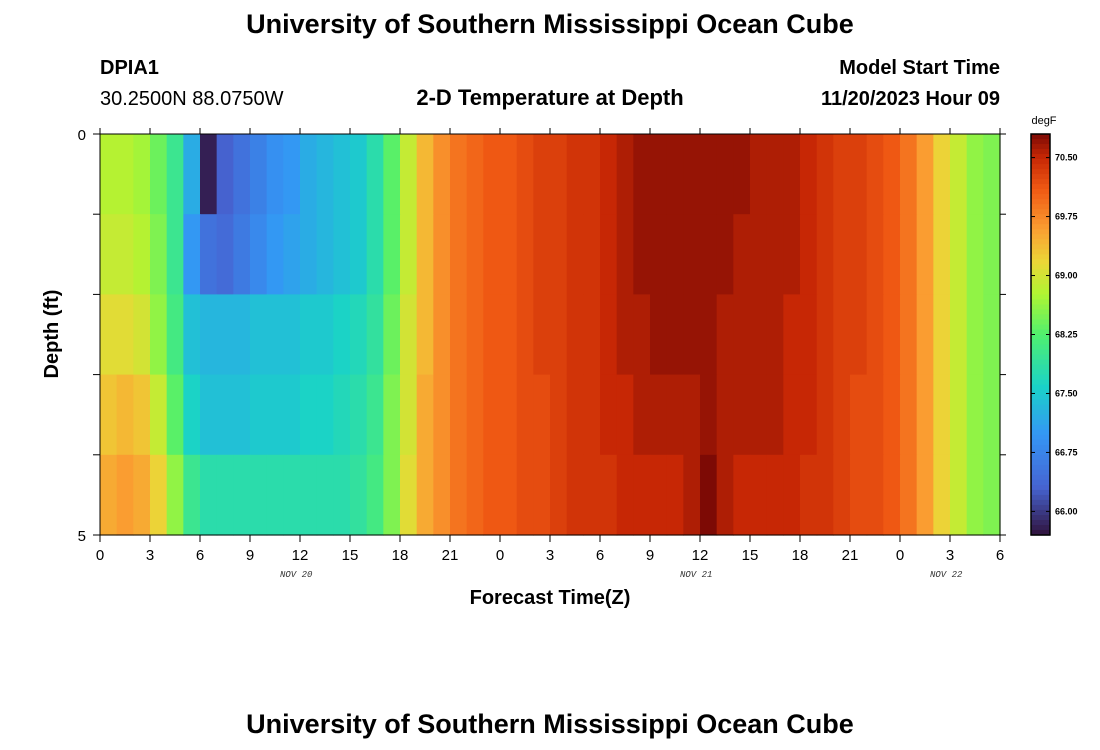  I want to click on model-start-label: Model Start Time, so click(919, 68).